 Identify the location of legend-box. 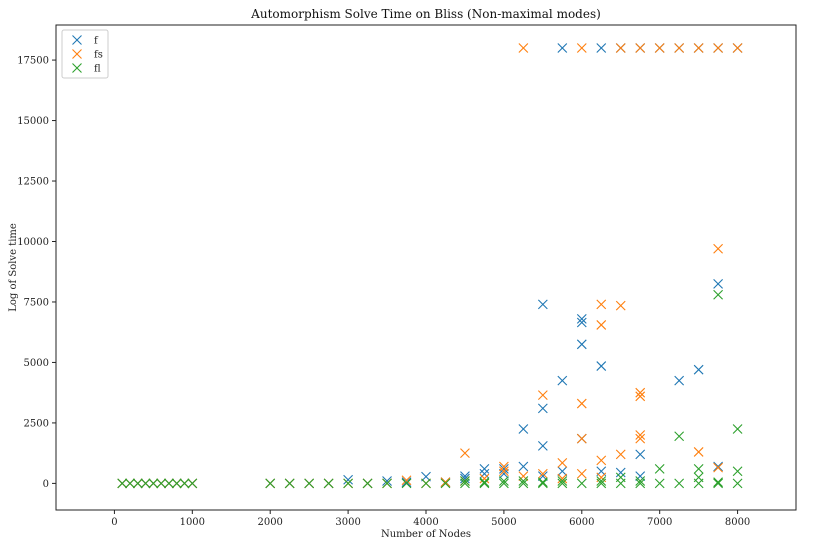
(85, 54).